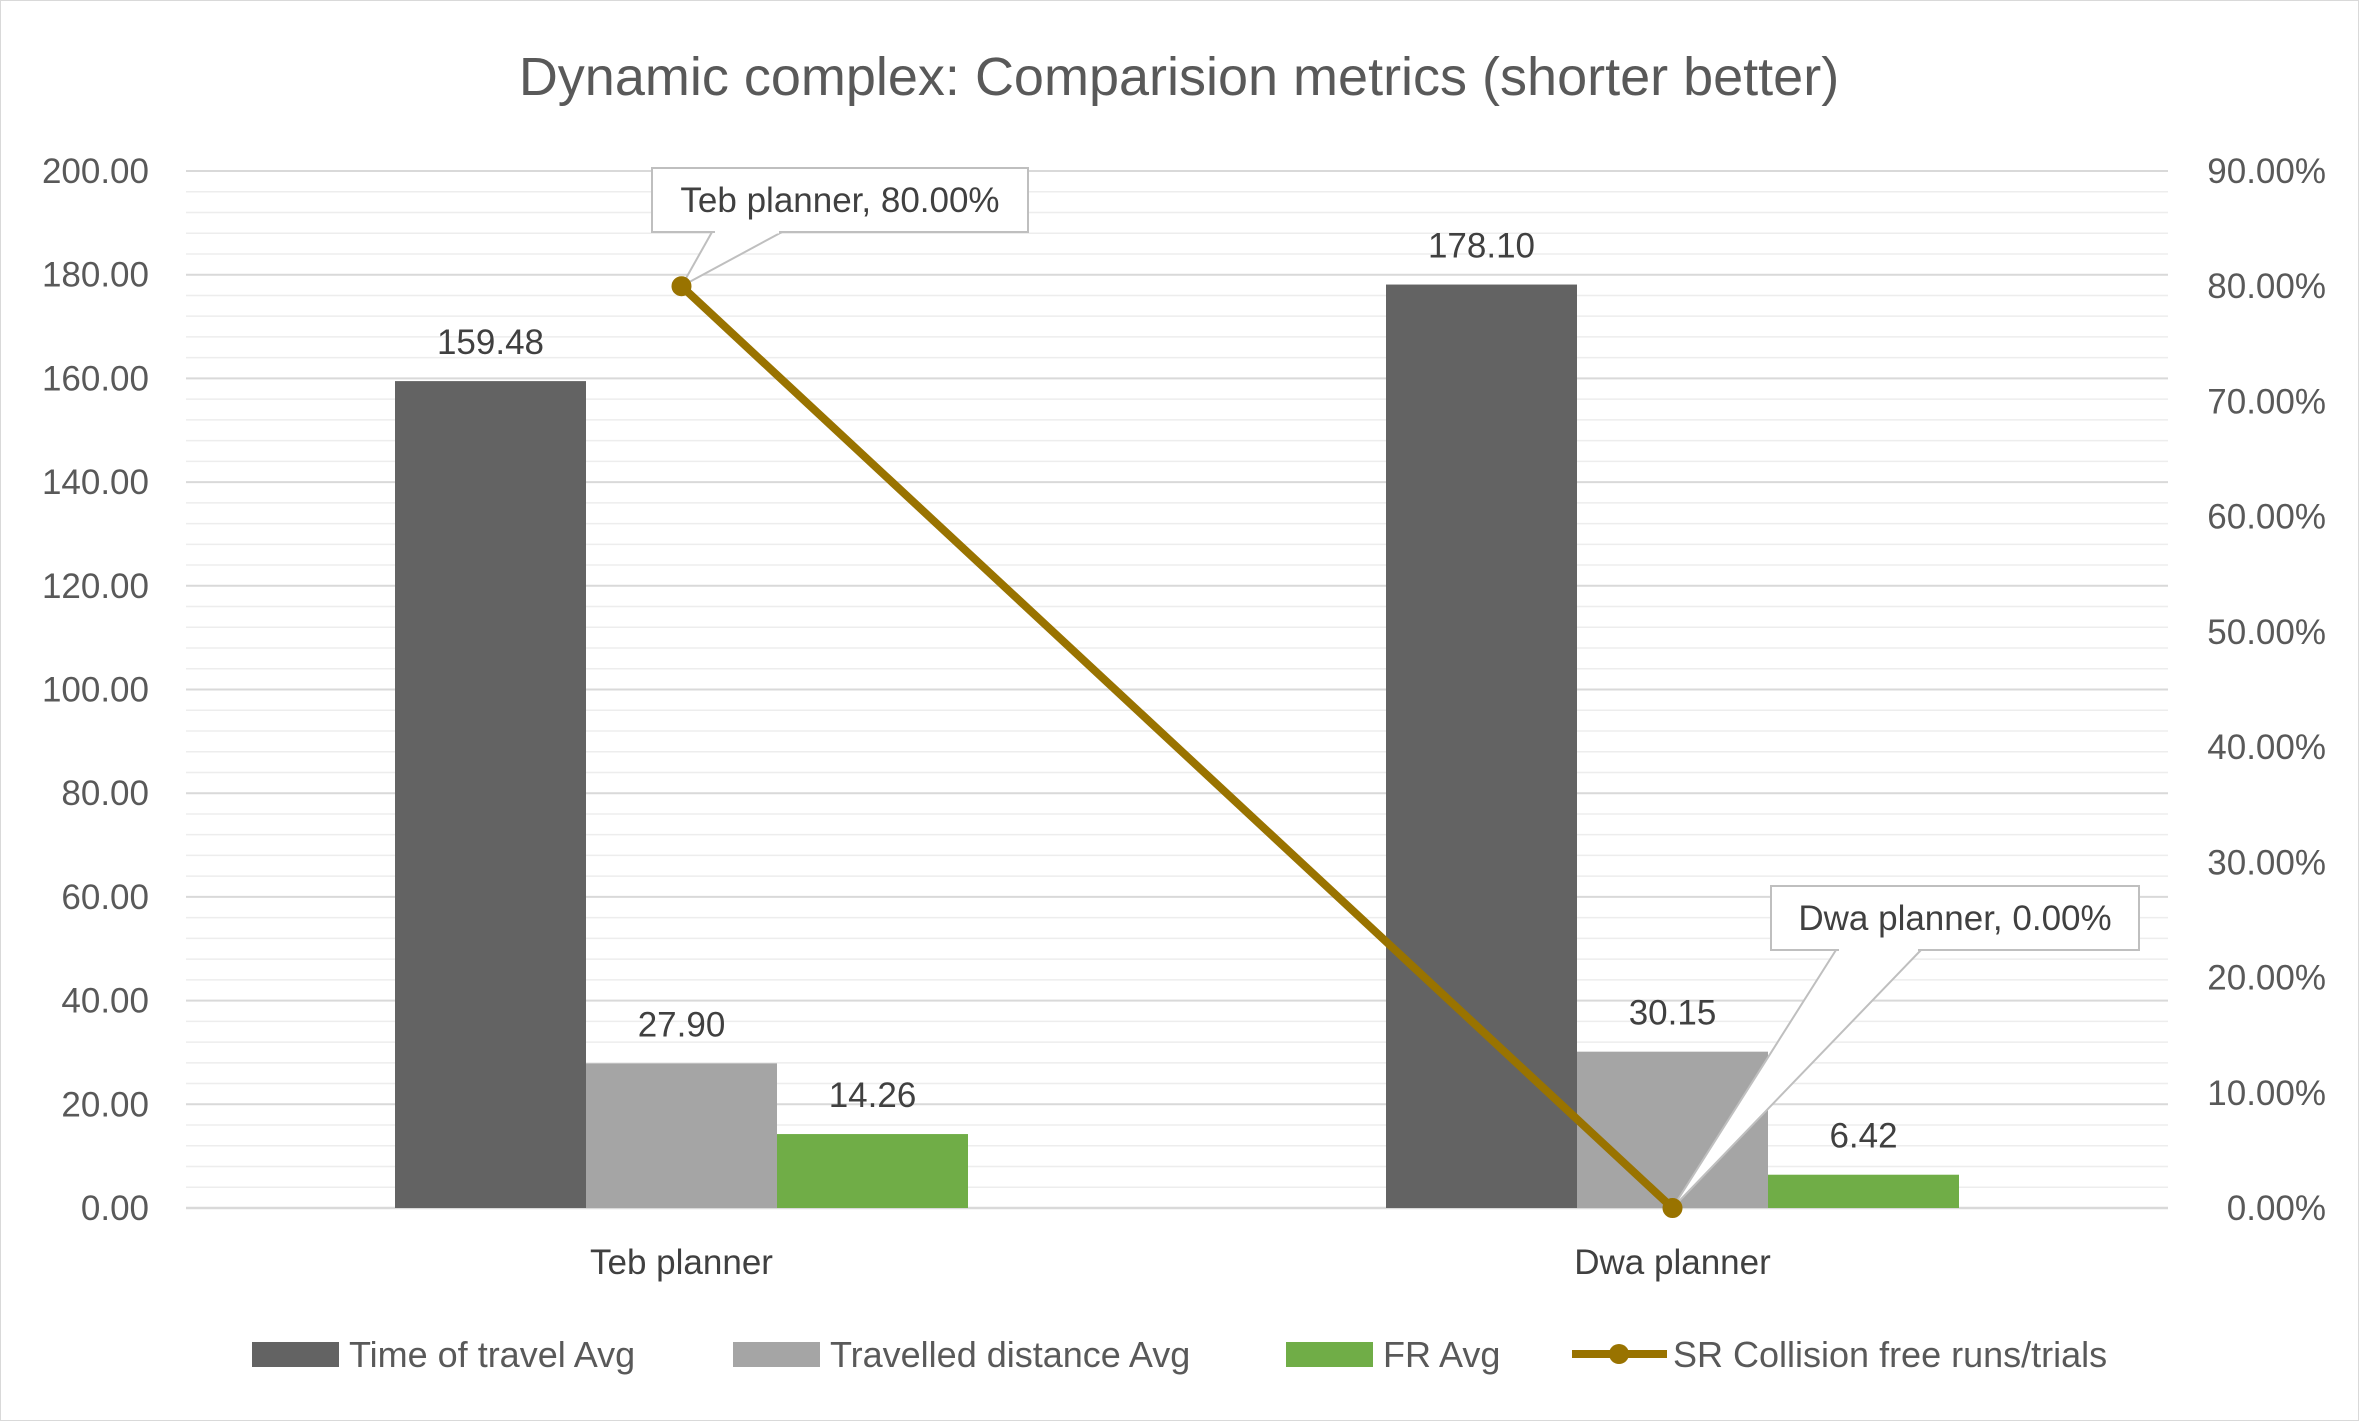  What do you see at coordinates (1180, 1262) in the screenshot?
I see `category-labels: Teb planner Dwa planner` at bounding box center [1180, 1262].